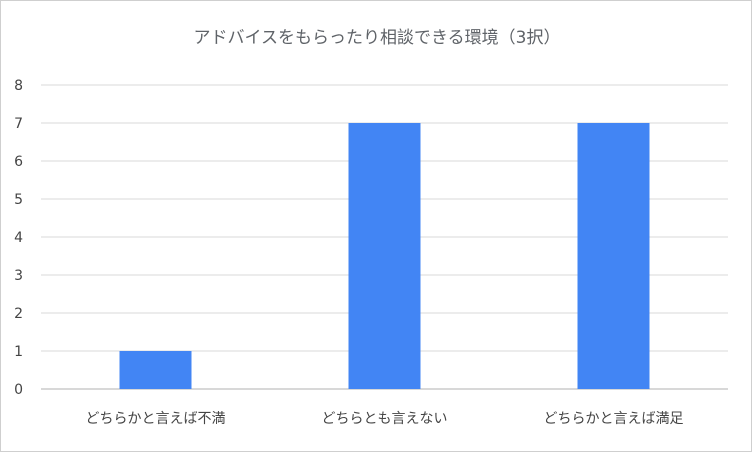 This screenshot has width=752, height=453. I want to click on y-tick-label: 2, so click(18, 314).